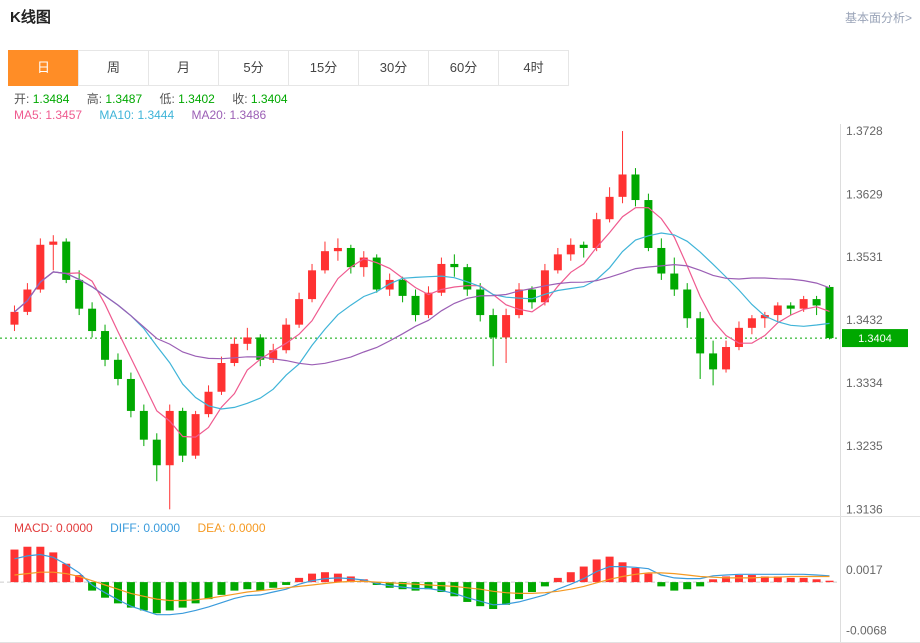 This screenshot has width=920, height=643. Describe the element at coordinates (228, 115) in the screenshot. I see `ma20-pair: MA20: 1.3486` at that location.